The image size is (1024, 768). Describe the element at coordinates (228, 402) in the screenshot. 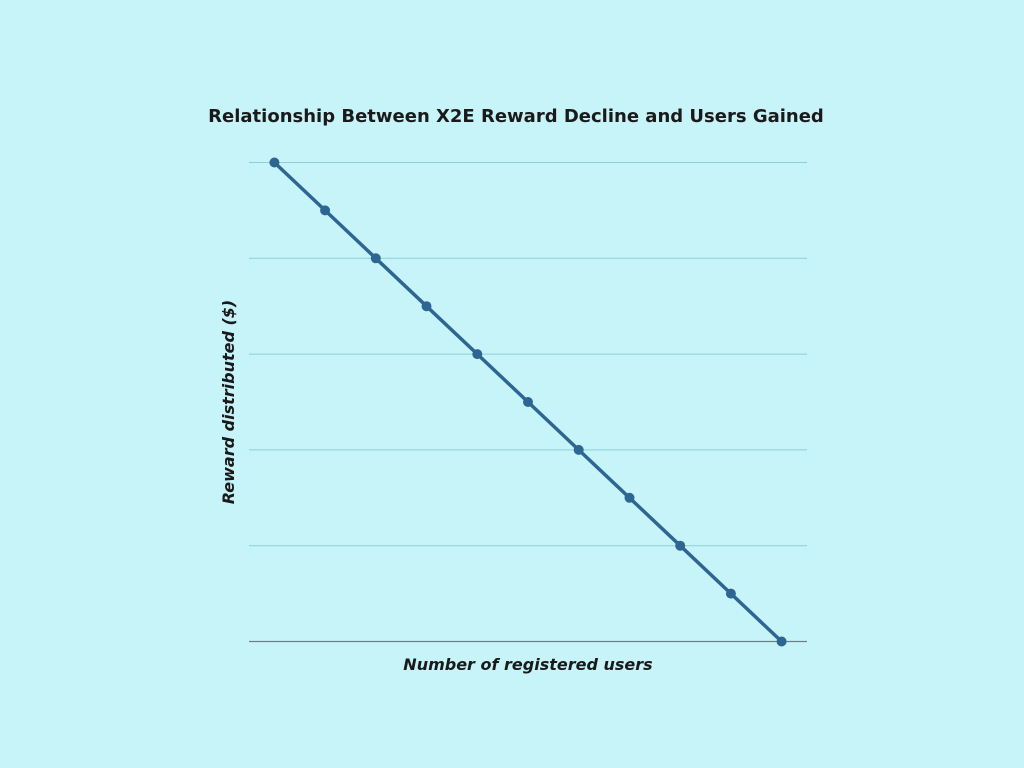

I see `y-axis-label: Reward distributed ($)` at that location.